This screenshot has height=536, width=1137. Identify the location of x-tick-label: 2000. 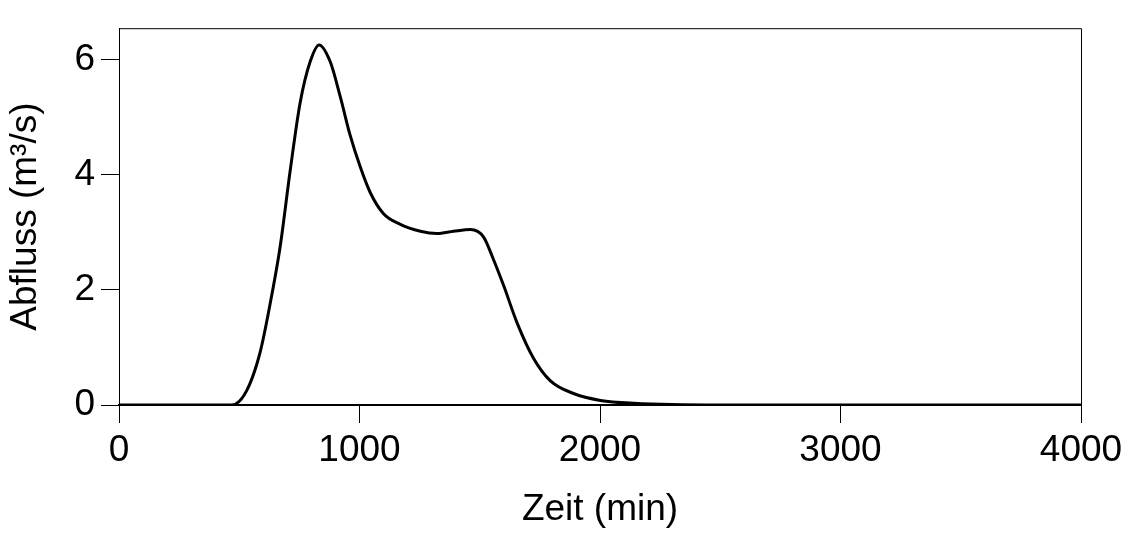
(600, 449).